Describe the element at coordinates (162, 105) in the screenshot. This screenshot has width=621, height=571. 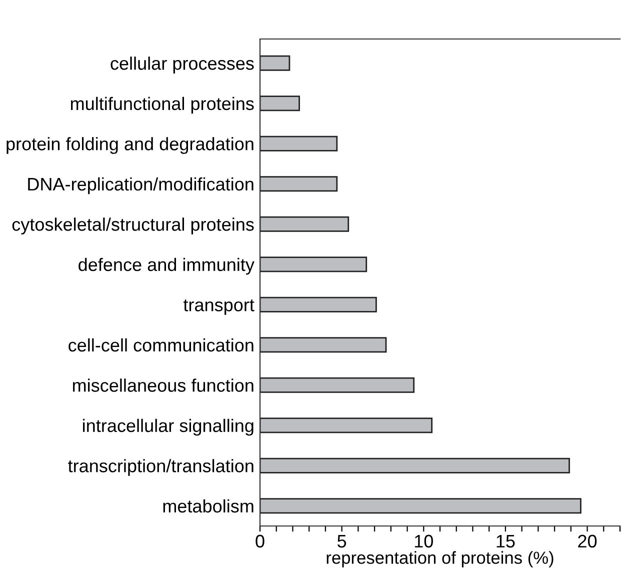
I see `y-tick-label: multifunctional proteins` at that location.